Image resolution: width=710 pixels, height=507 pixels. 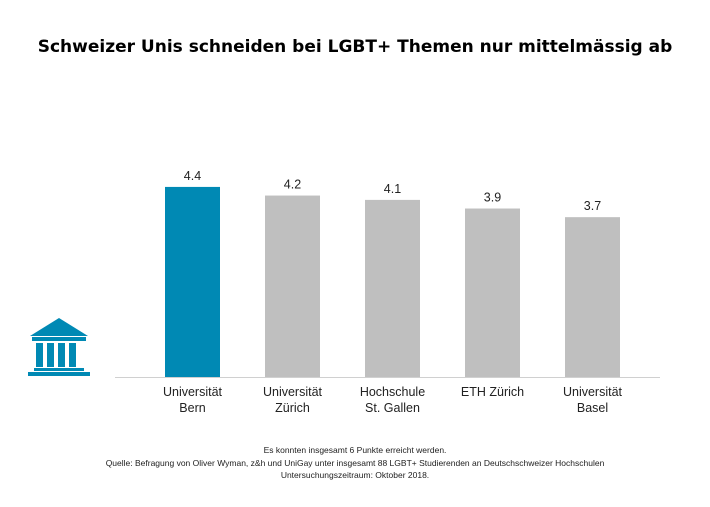 What do you see at coordinates (192, 176) in the screenshot?
I see `data-label: 4.4` at bounding box center [192, 176].